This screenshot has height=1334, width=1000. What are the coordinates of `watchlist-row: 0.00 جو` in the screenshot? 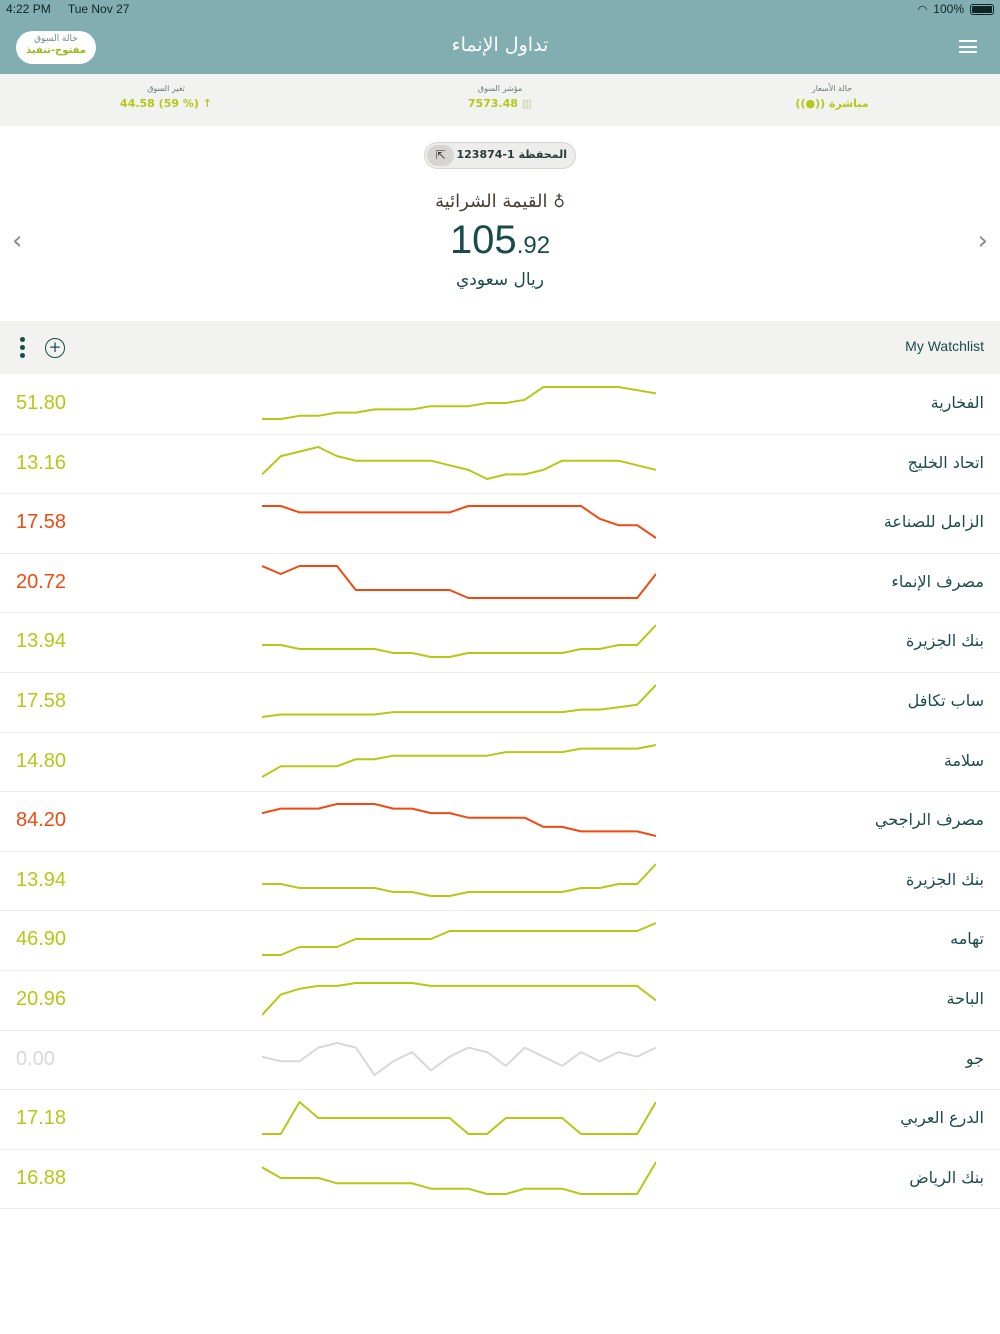 It's located at (500, 1061).